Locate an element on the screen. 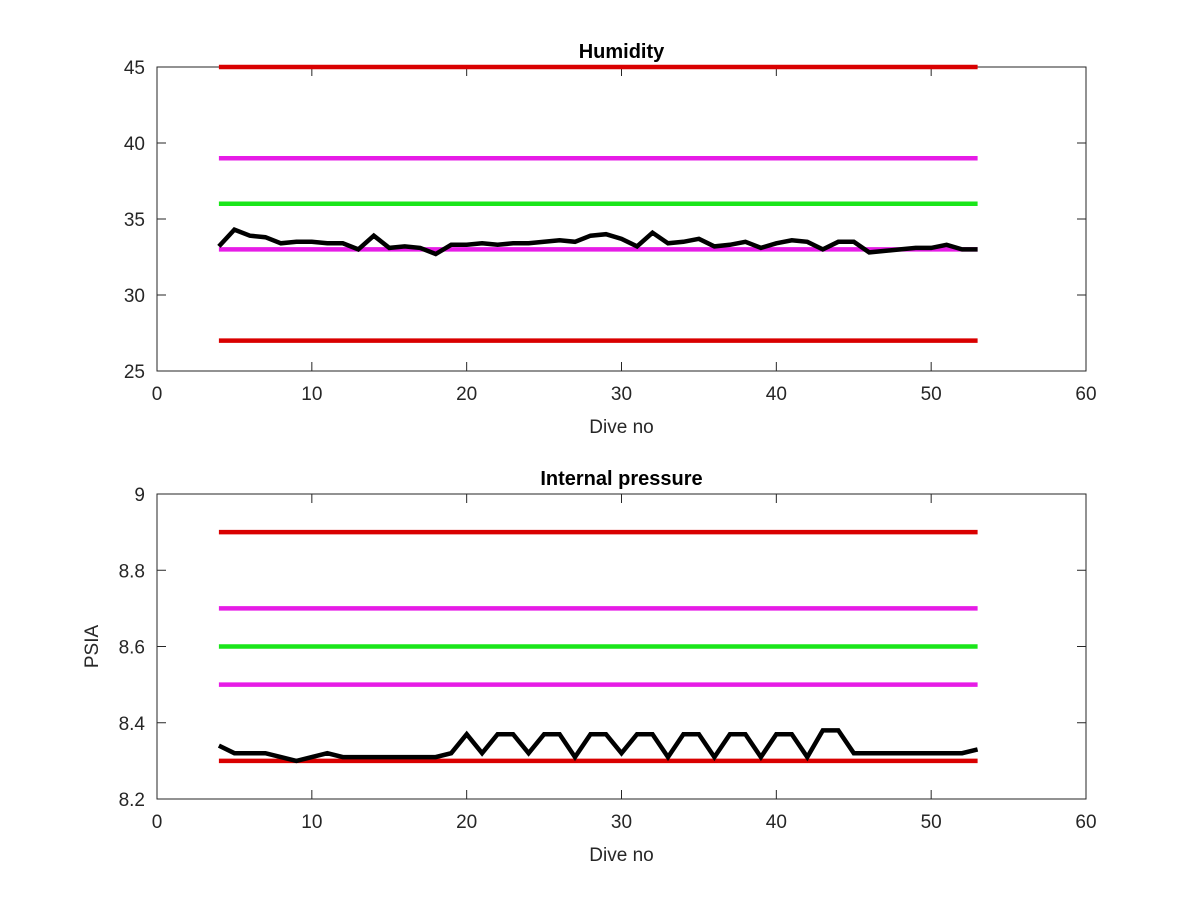 The height and width of the screenshot is (900, 1200). y-tick-label: 30 is located at coordinates (134, 296).